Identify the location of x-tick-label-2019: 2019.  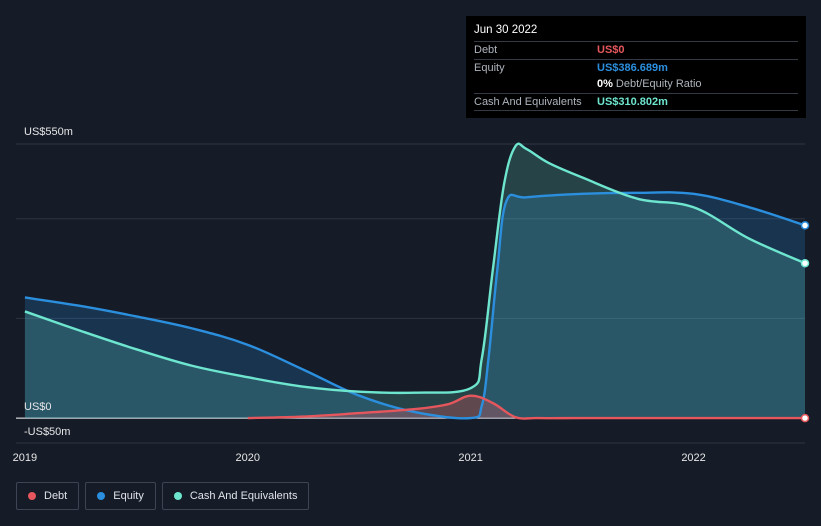
(25, 458).